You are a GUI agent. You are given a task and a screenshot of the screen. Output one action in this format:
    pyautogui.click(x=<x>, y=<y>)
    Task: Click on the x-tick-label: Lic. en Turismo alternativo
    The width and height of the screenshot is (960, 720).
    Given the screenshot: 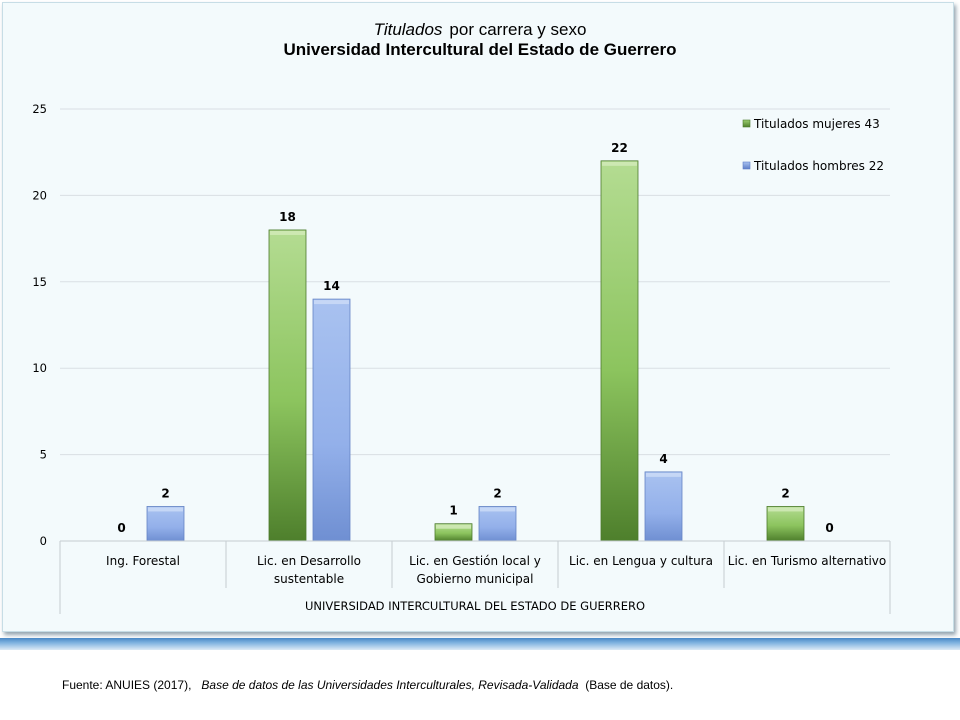 What is the action you would take?
    pyautogui.click(x=807, y=561)
    